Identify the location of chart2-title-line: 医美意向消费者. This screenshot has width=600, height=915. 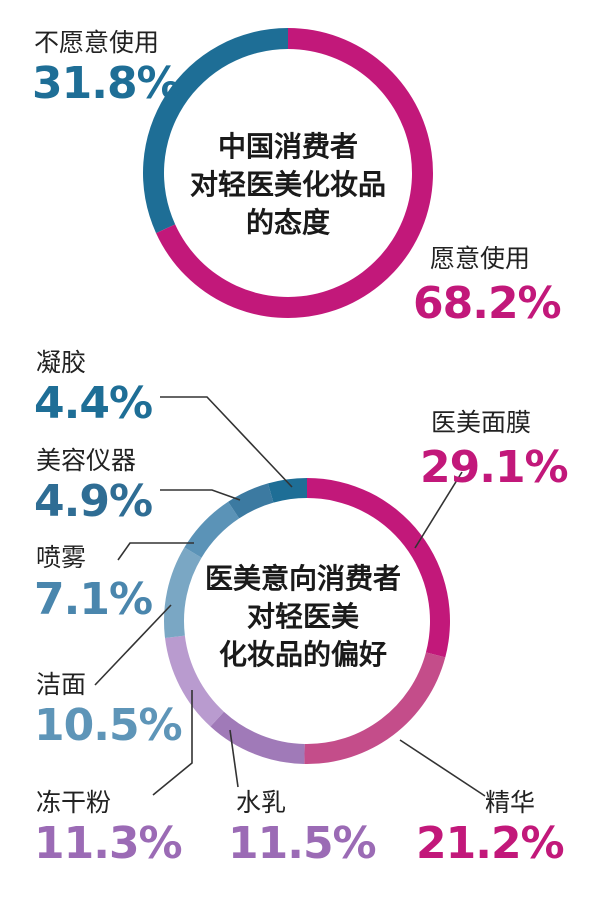
(302, 578).